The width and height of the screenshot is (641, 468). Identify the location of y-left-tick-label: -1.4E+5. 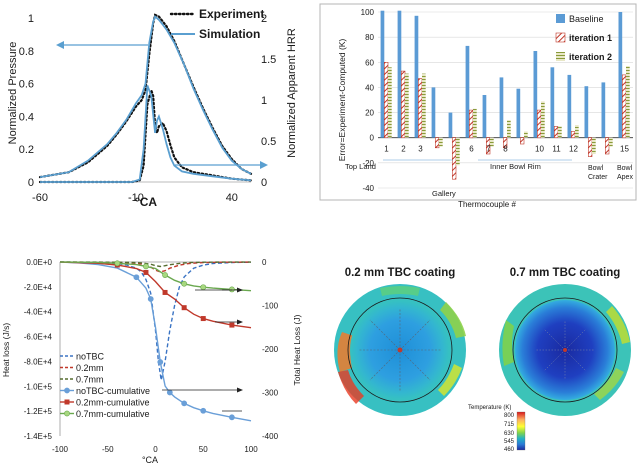
(38, 436).